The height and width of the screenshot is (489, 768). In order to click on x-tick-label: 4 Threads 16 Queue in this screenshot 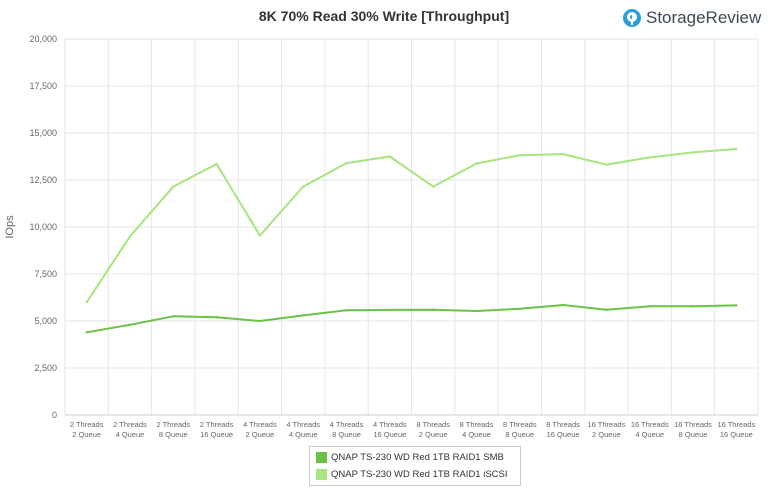, I will do `click(390, 429)`.